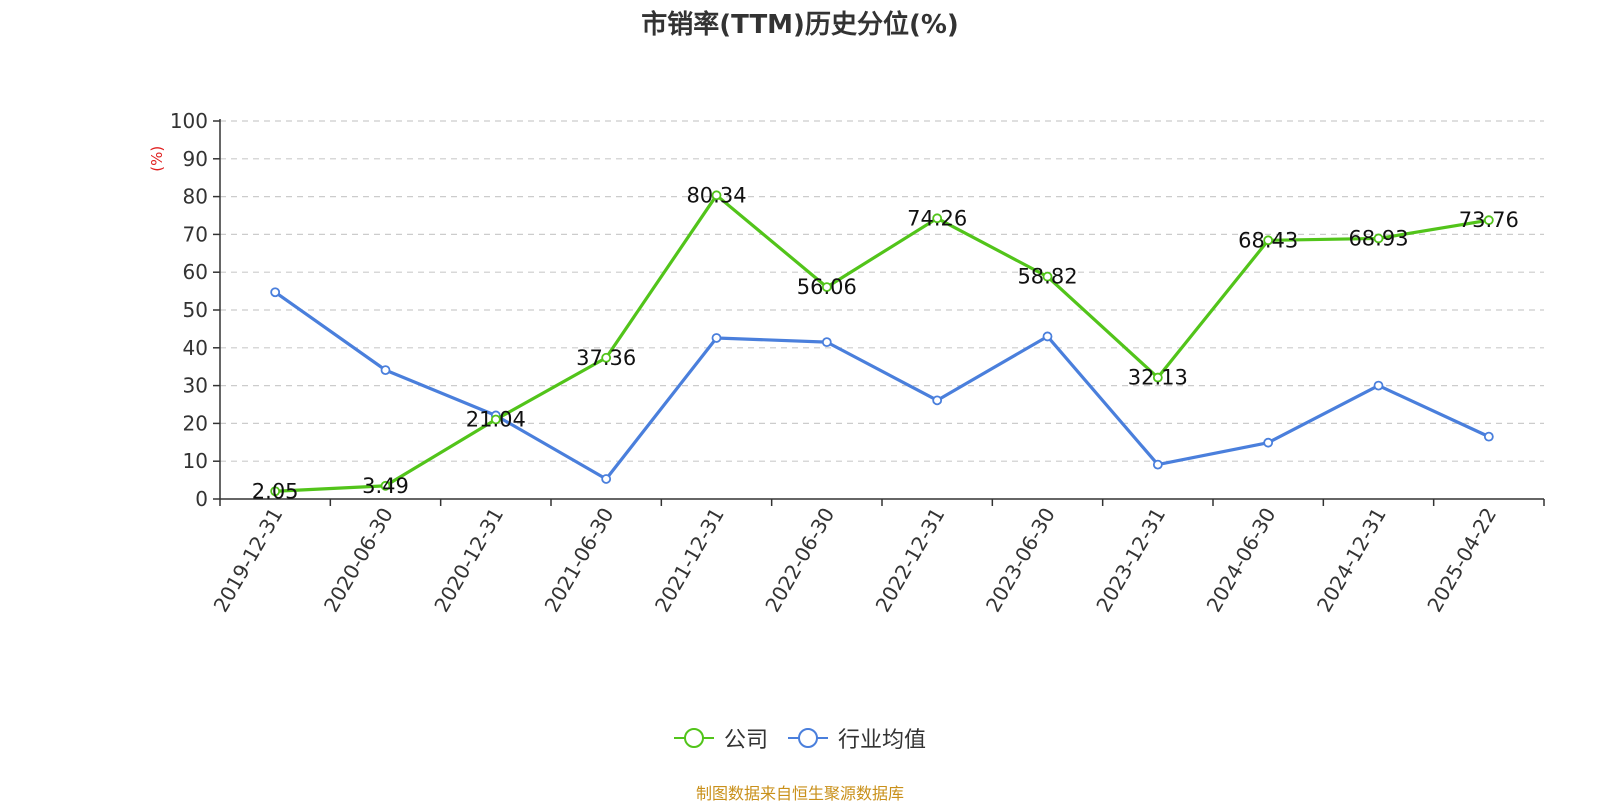 The image size is (1600, 804). Describe the element at coordinates (195, 348) in the screenshot. I see `y-tick-label: 40` at that location.